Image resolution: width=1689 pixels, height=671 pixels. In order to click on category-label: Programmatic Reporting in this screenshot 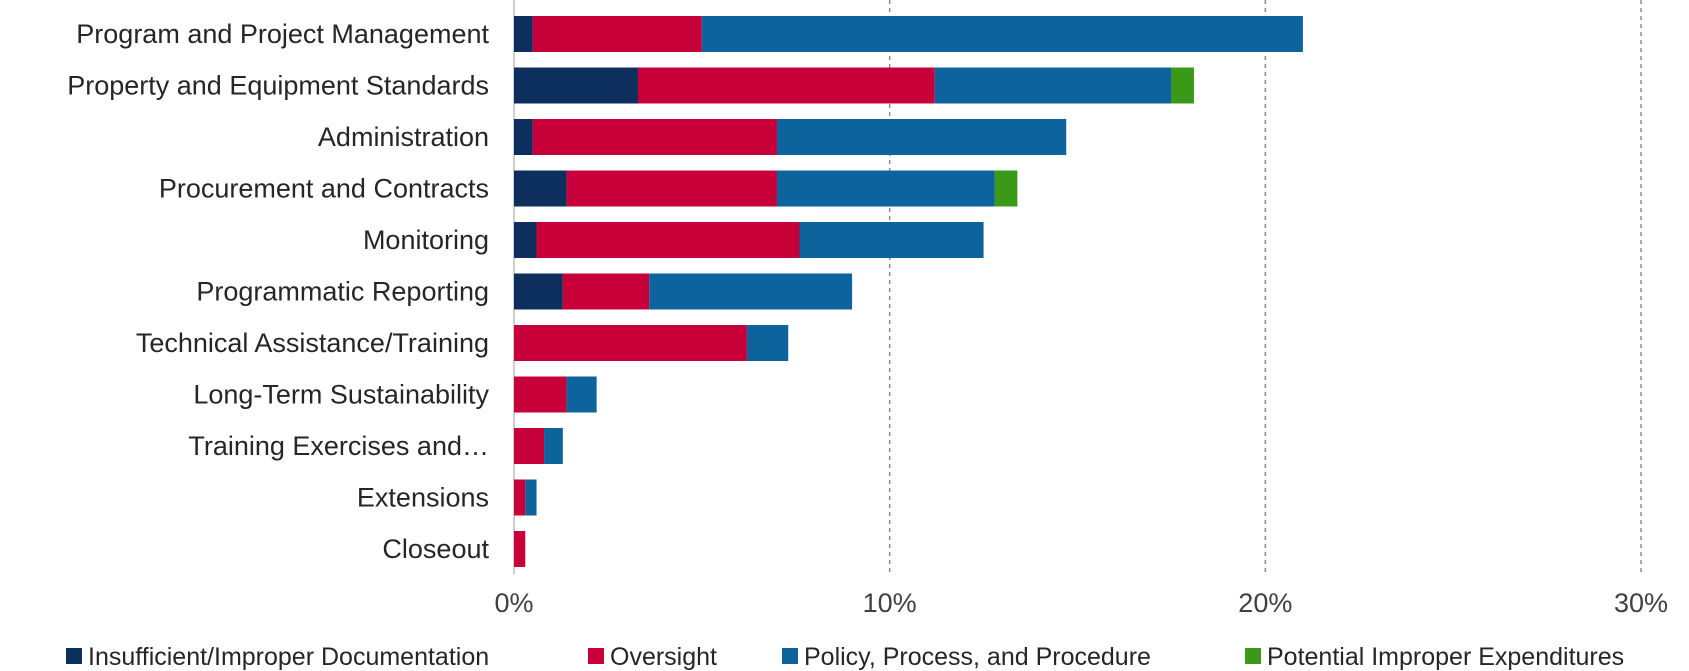, I will do `click(342, 292)`.